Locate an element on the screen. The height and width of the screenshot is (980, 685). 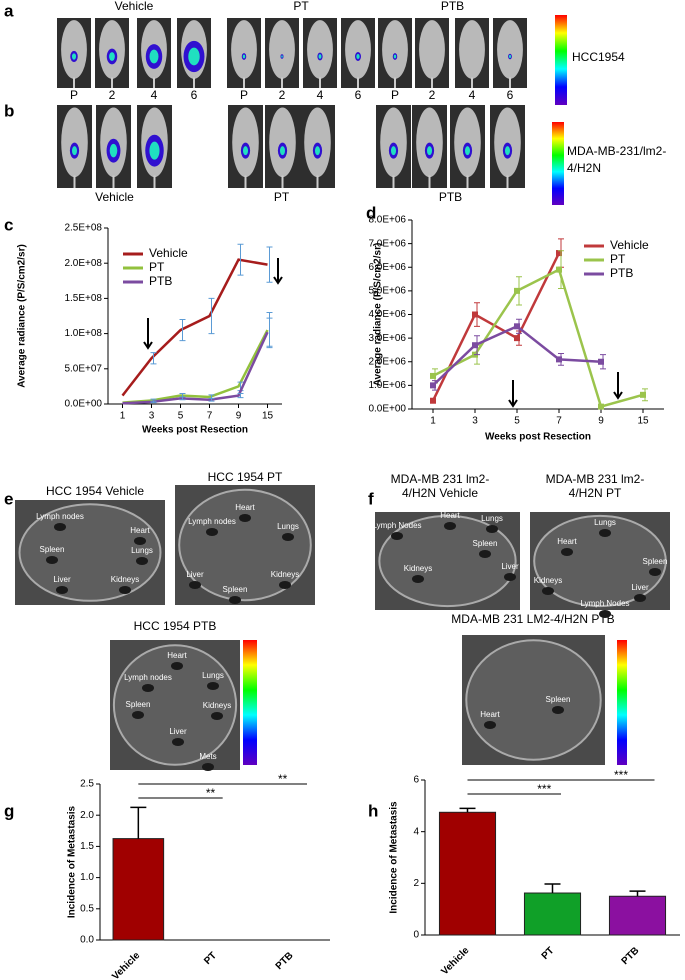
panel-label: d is located at coordinates (371, 212).